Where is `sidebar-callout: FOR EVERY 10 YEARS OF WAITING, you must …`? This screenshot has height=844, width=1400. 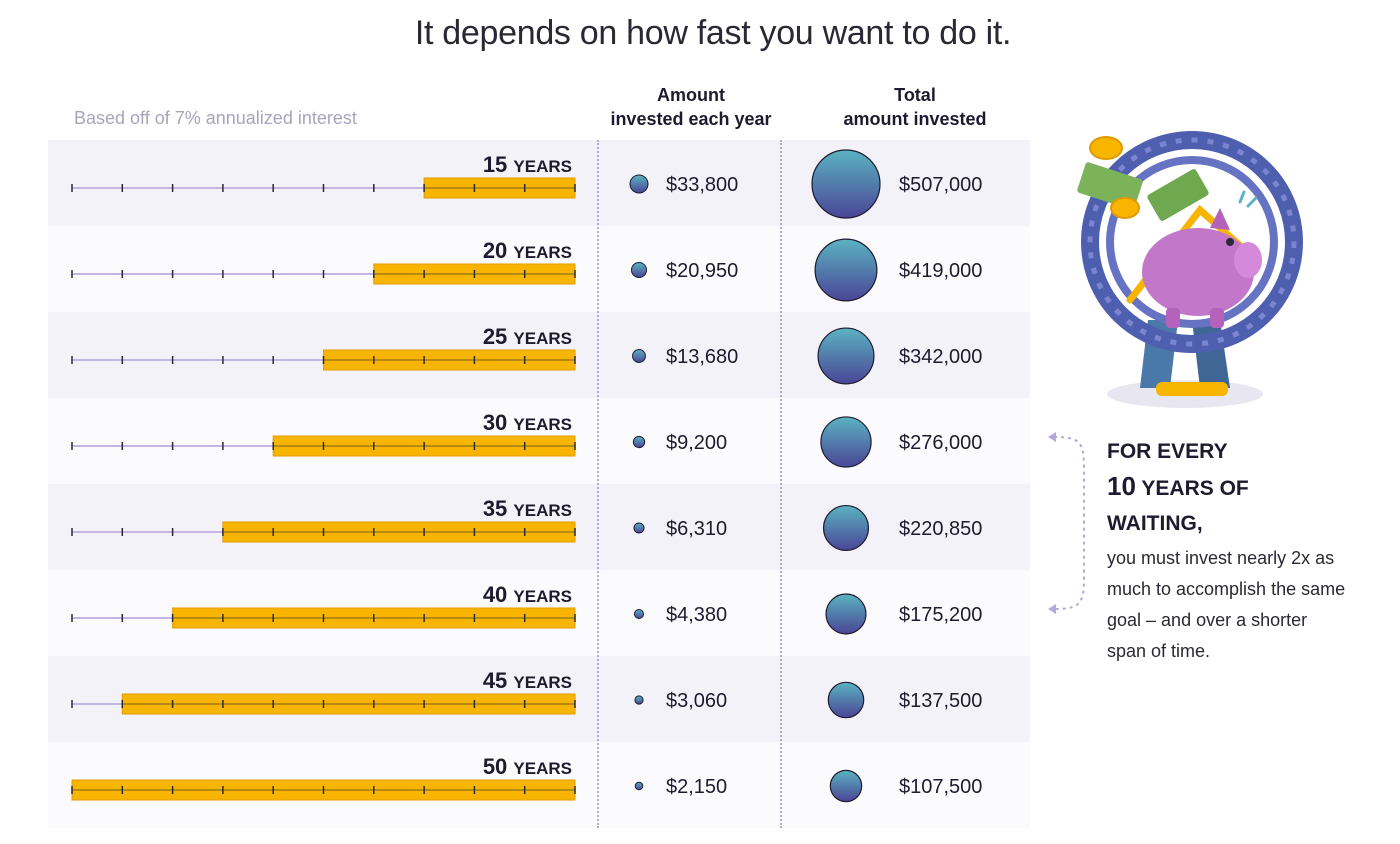
sidebar-callout: FOR EVERY 10 YEARS OF WAITING, you must … is located at coordinates (1227, 550).